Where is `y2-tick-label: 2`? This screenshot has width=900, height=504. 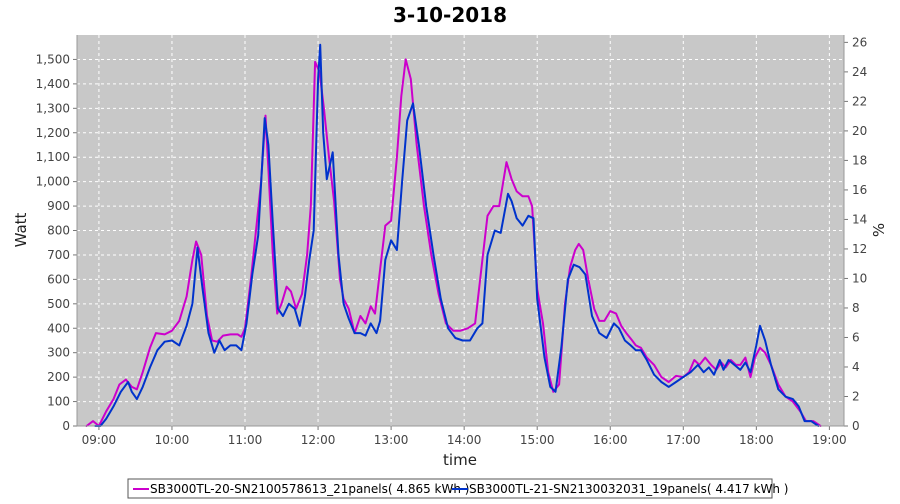
y2-tick-label: 2 is located at coordinates (856, 396).